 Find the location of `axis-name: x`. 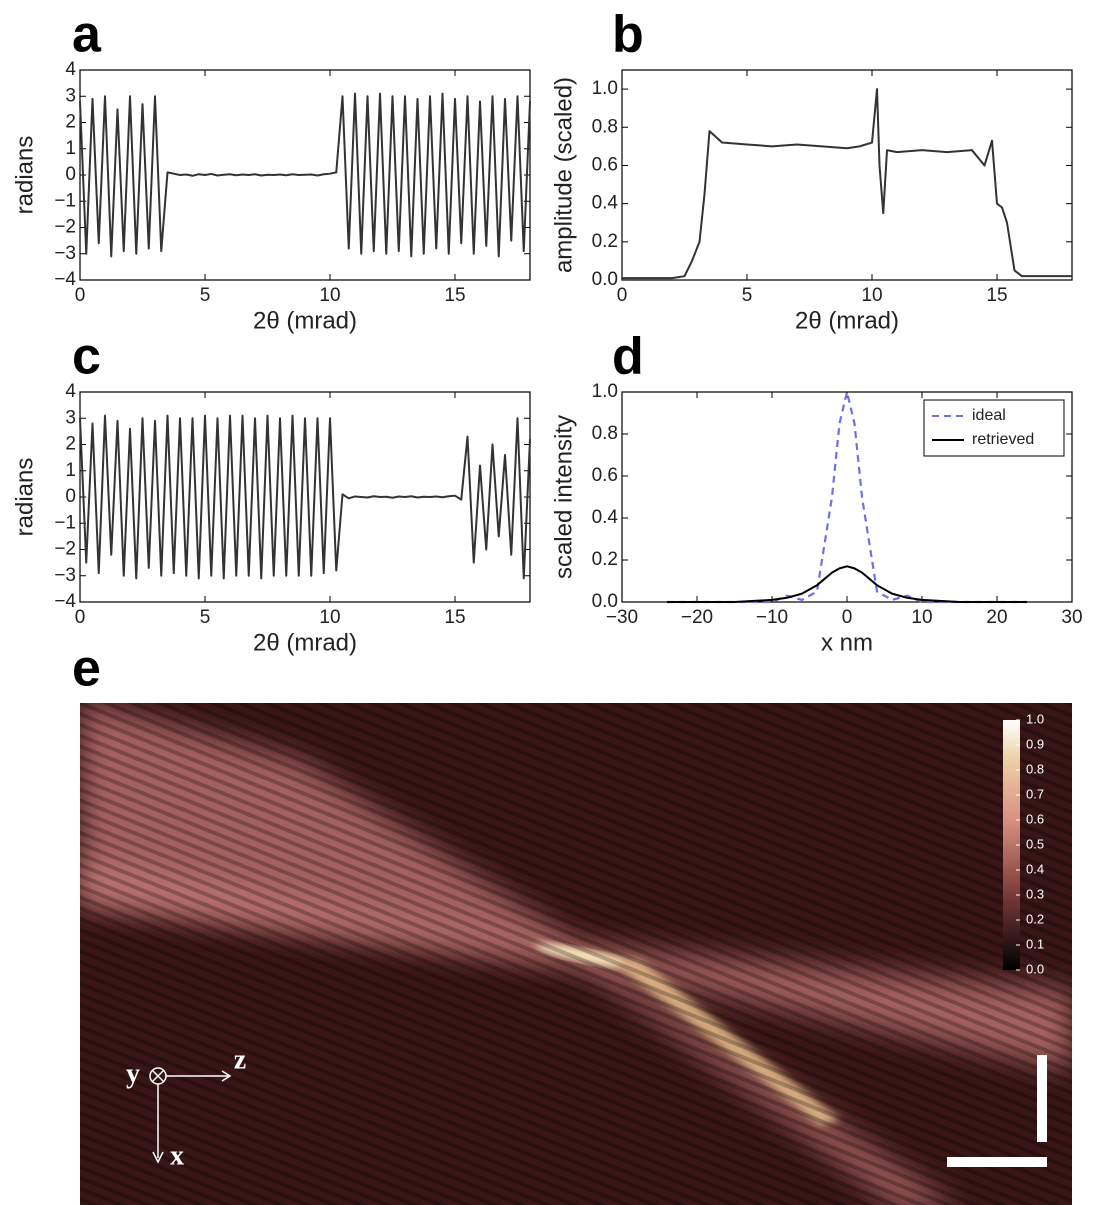

axis-name: x is located at coordinates (177, 1155).